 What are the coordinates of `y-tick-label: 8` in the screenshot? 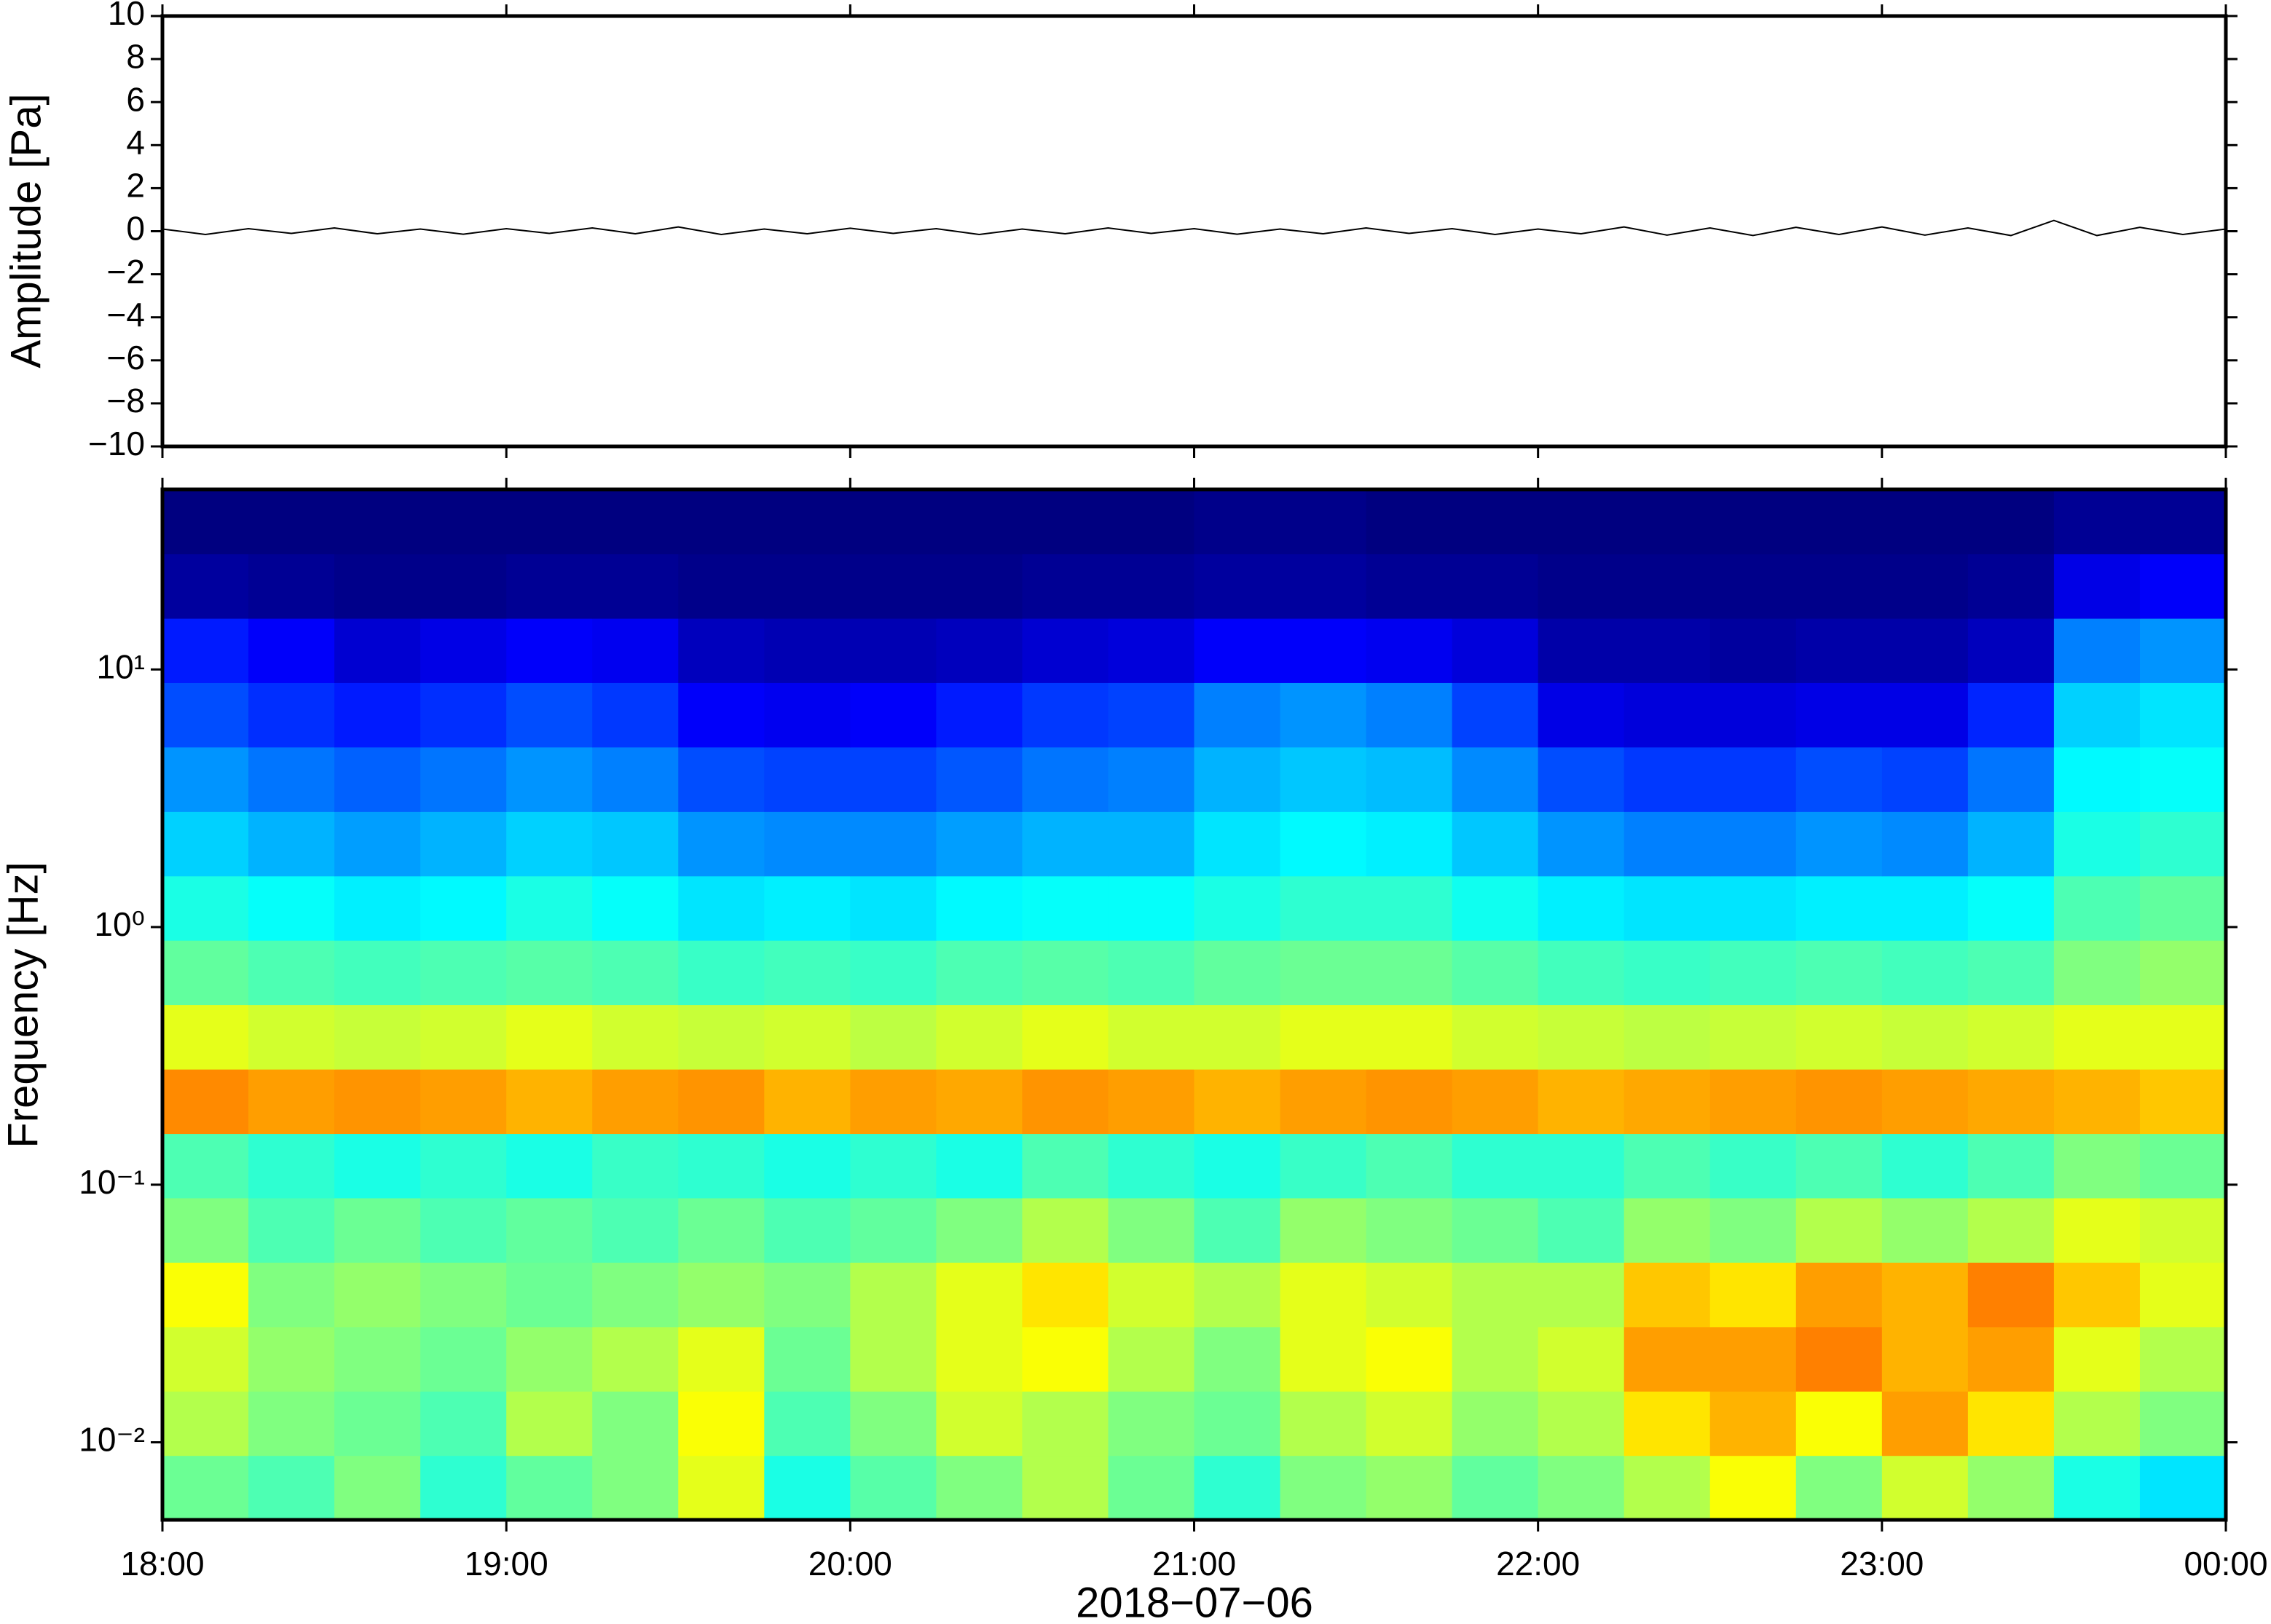 It's located at (135, 56).